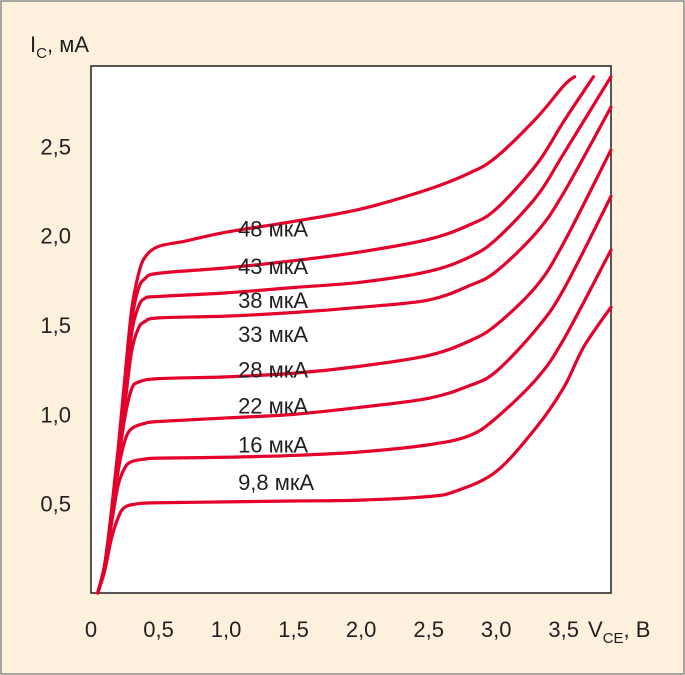 Image resolution: width=685 pixels, height=675 pixels. Describe the element at coordinates (595, 629) in the screenshot. I see `x-axis-title-main: V` at that location.